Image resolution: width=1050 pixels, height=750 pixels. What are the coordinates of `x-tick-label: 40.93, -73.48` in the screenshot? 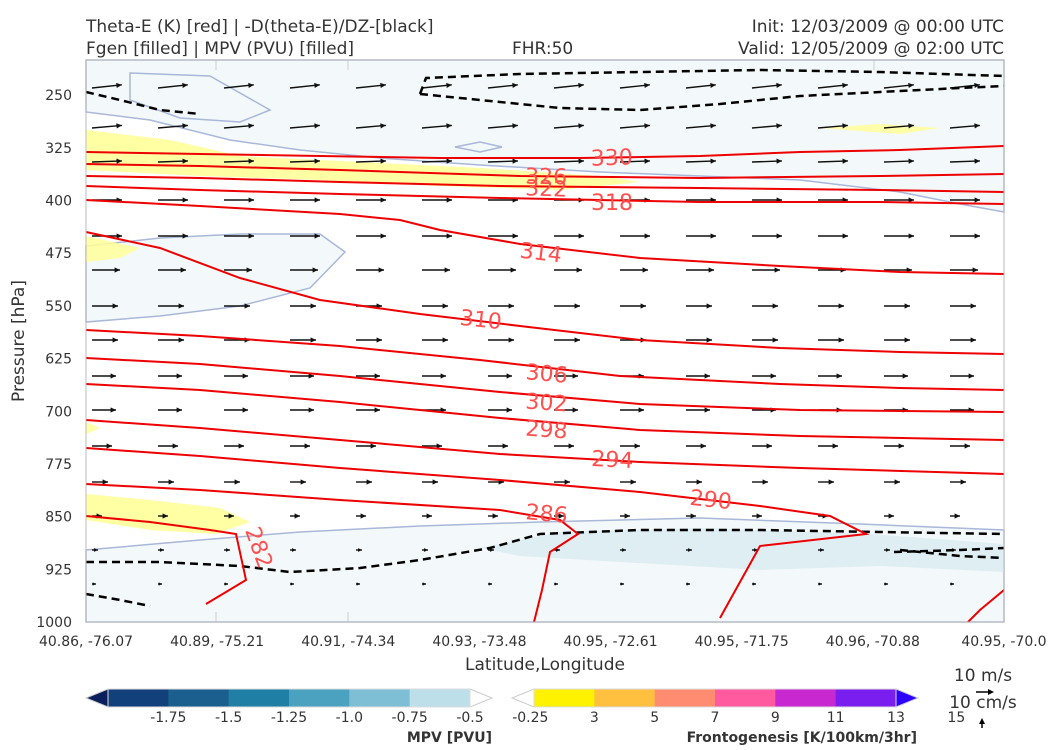 It's located at (479, 642).